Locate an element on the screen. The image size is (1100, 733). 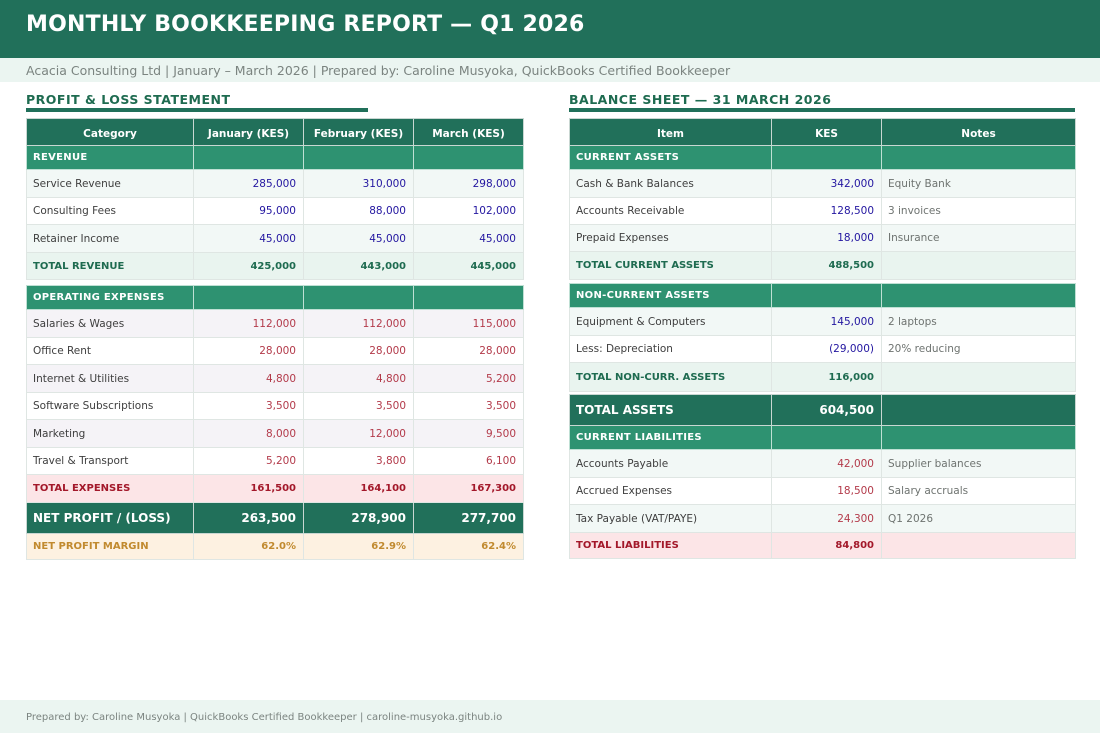
row-label: TOTAL EXPENSES is located at coordinates (110, 488).